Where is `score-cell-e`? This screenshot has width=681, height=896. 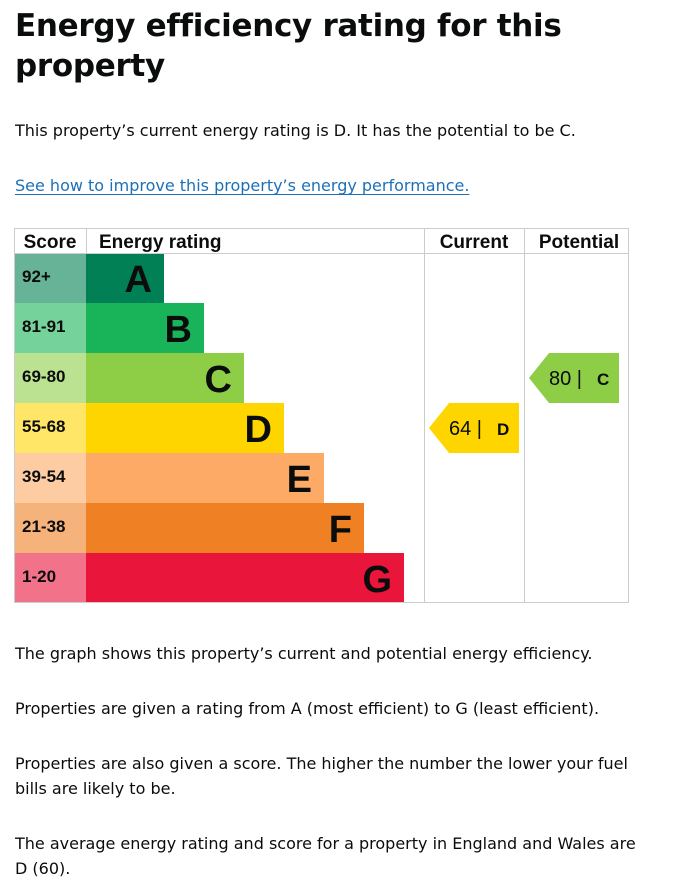 score-cell-e is located at coordinates (50, 478).